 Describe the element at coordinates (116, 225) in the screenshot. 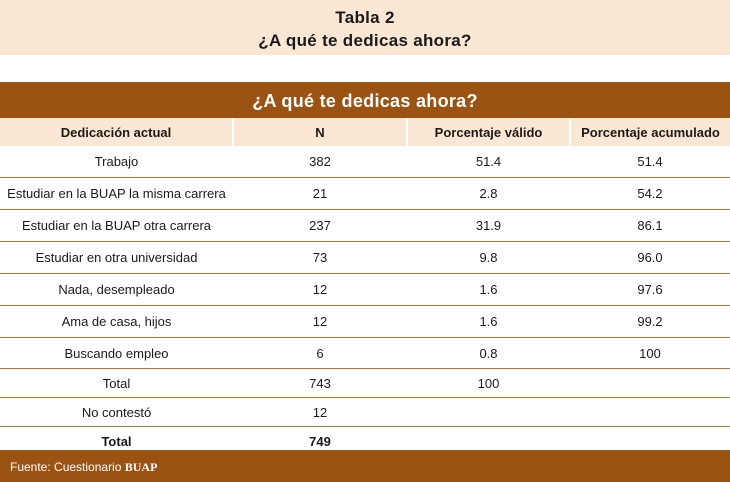

I see `cell-dedicacion: Estudiar en la BUAP otra carrera` at that location.